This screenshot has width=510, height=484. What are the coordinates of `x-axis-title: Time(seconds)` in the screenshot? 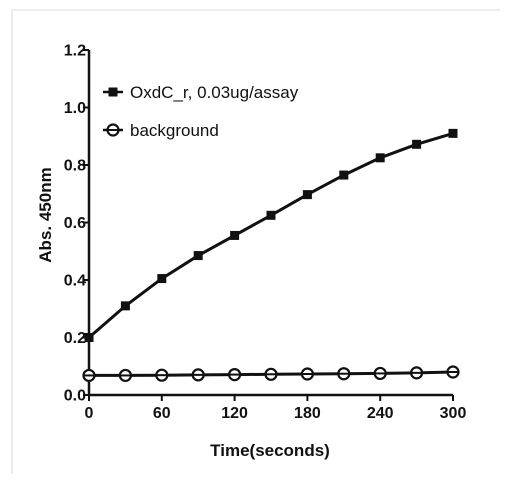 It's located at (270, 450).